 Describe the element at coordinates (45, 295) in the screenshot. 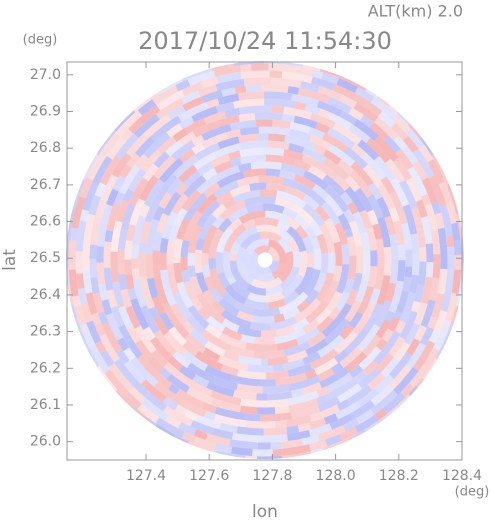

I see `y-tick-label: 26.4` at that location.